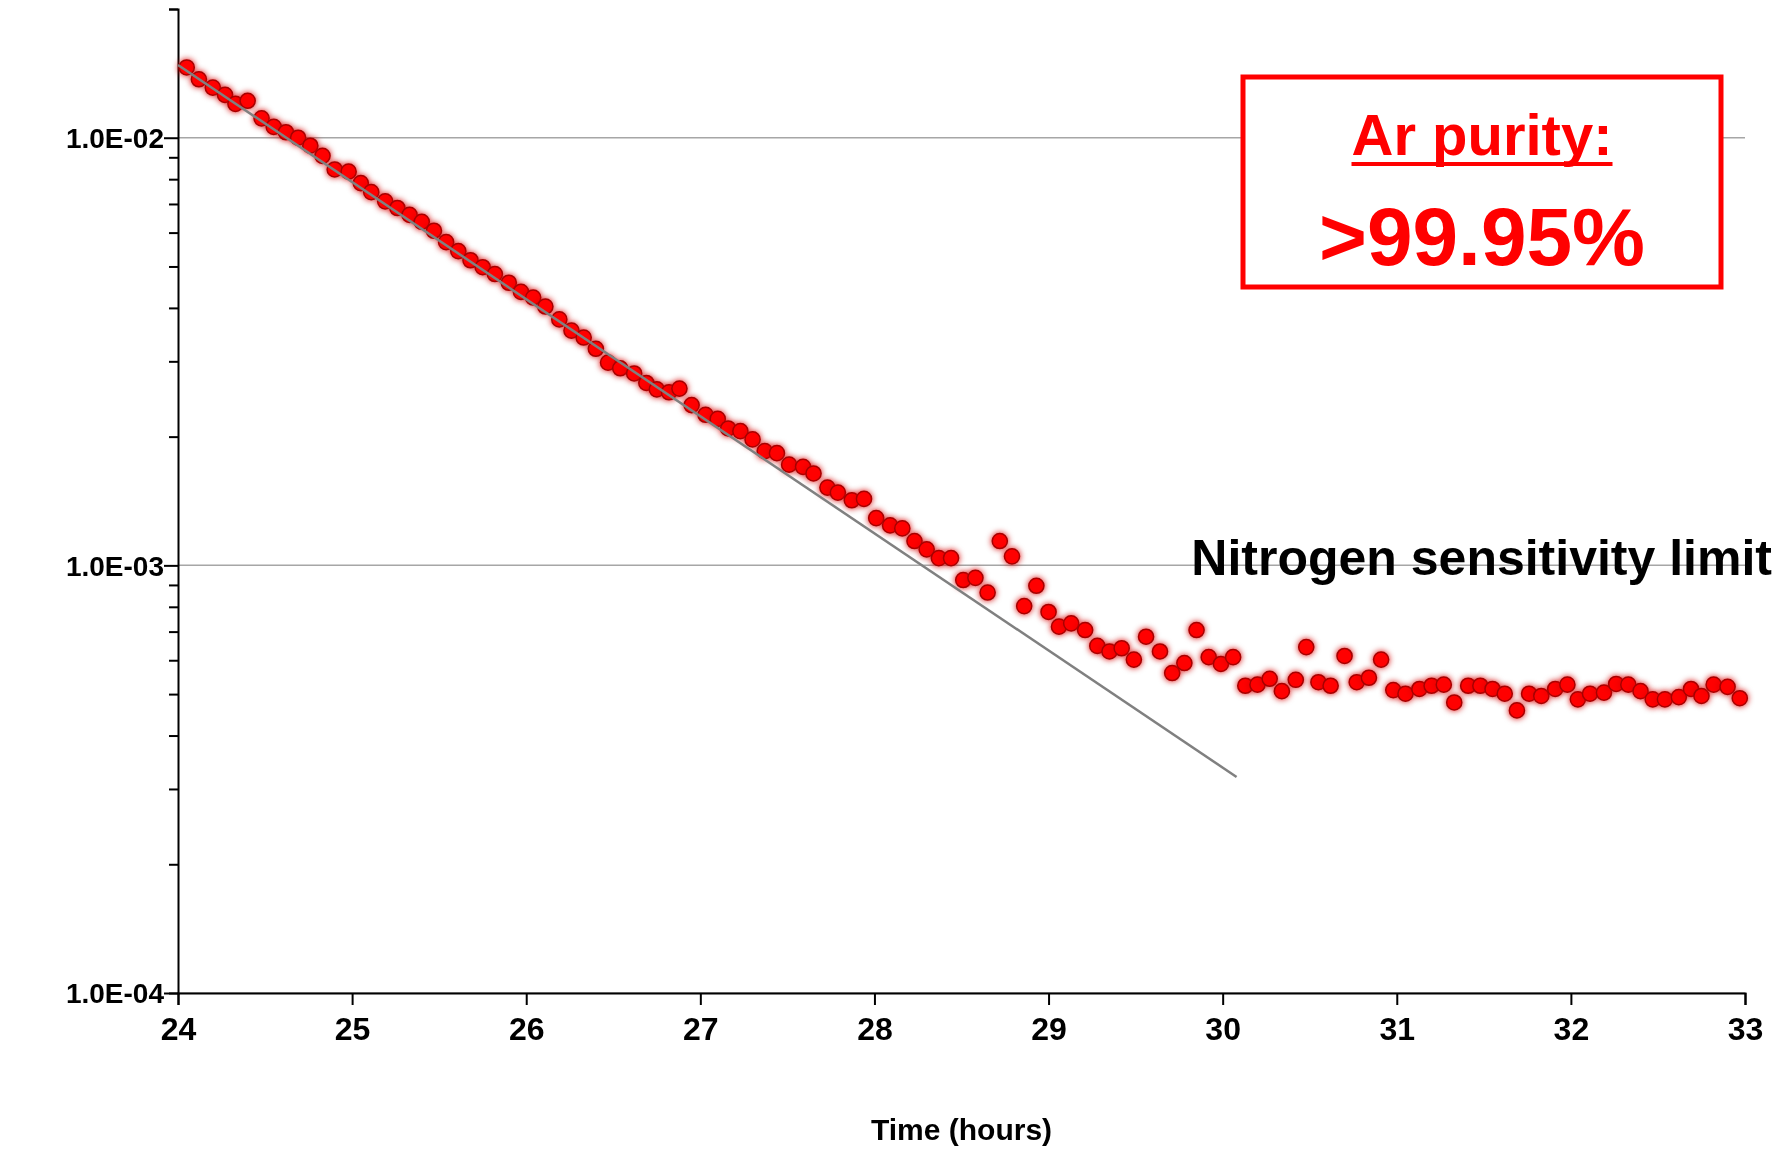 The image size is (1777, 1154). Describe the element at coordinates (114, 139) in the screenshot. I see `y-tick-label: 1.0E-02` at that location.